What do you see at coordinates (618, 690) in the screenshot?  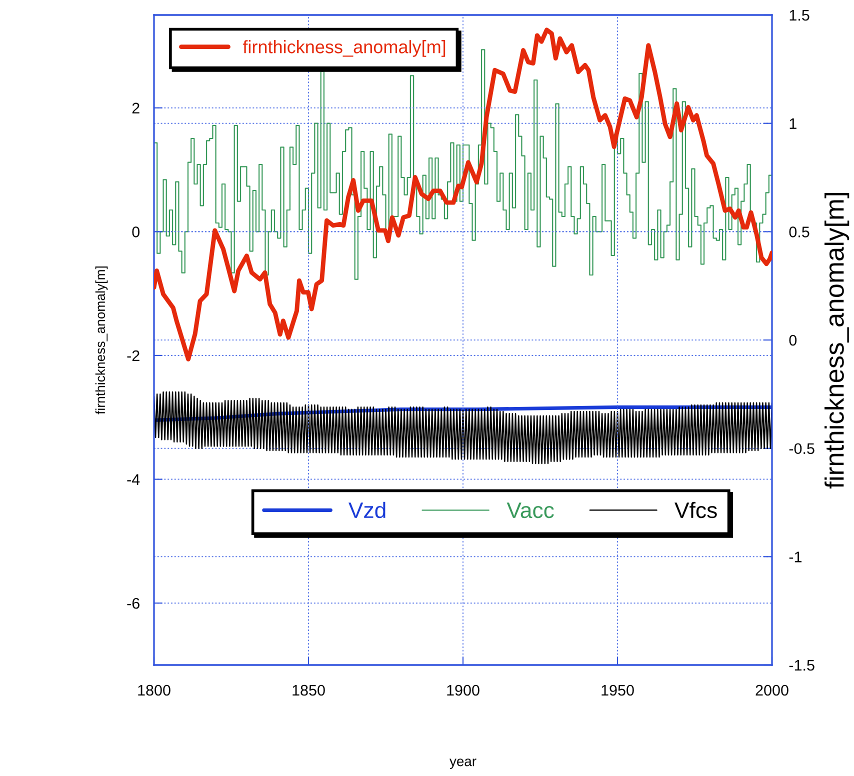 I see `x-tick-label: 1950` at bounding box center [618, 690].